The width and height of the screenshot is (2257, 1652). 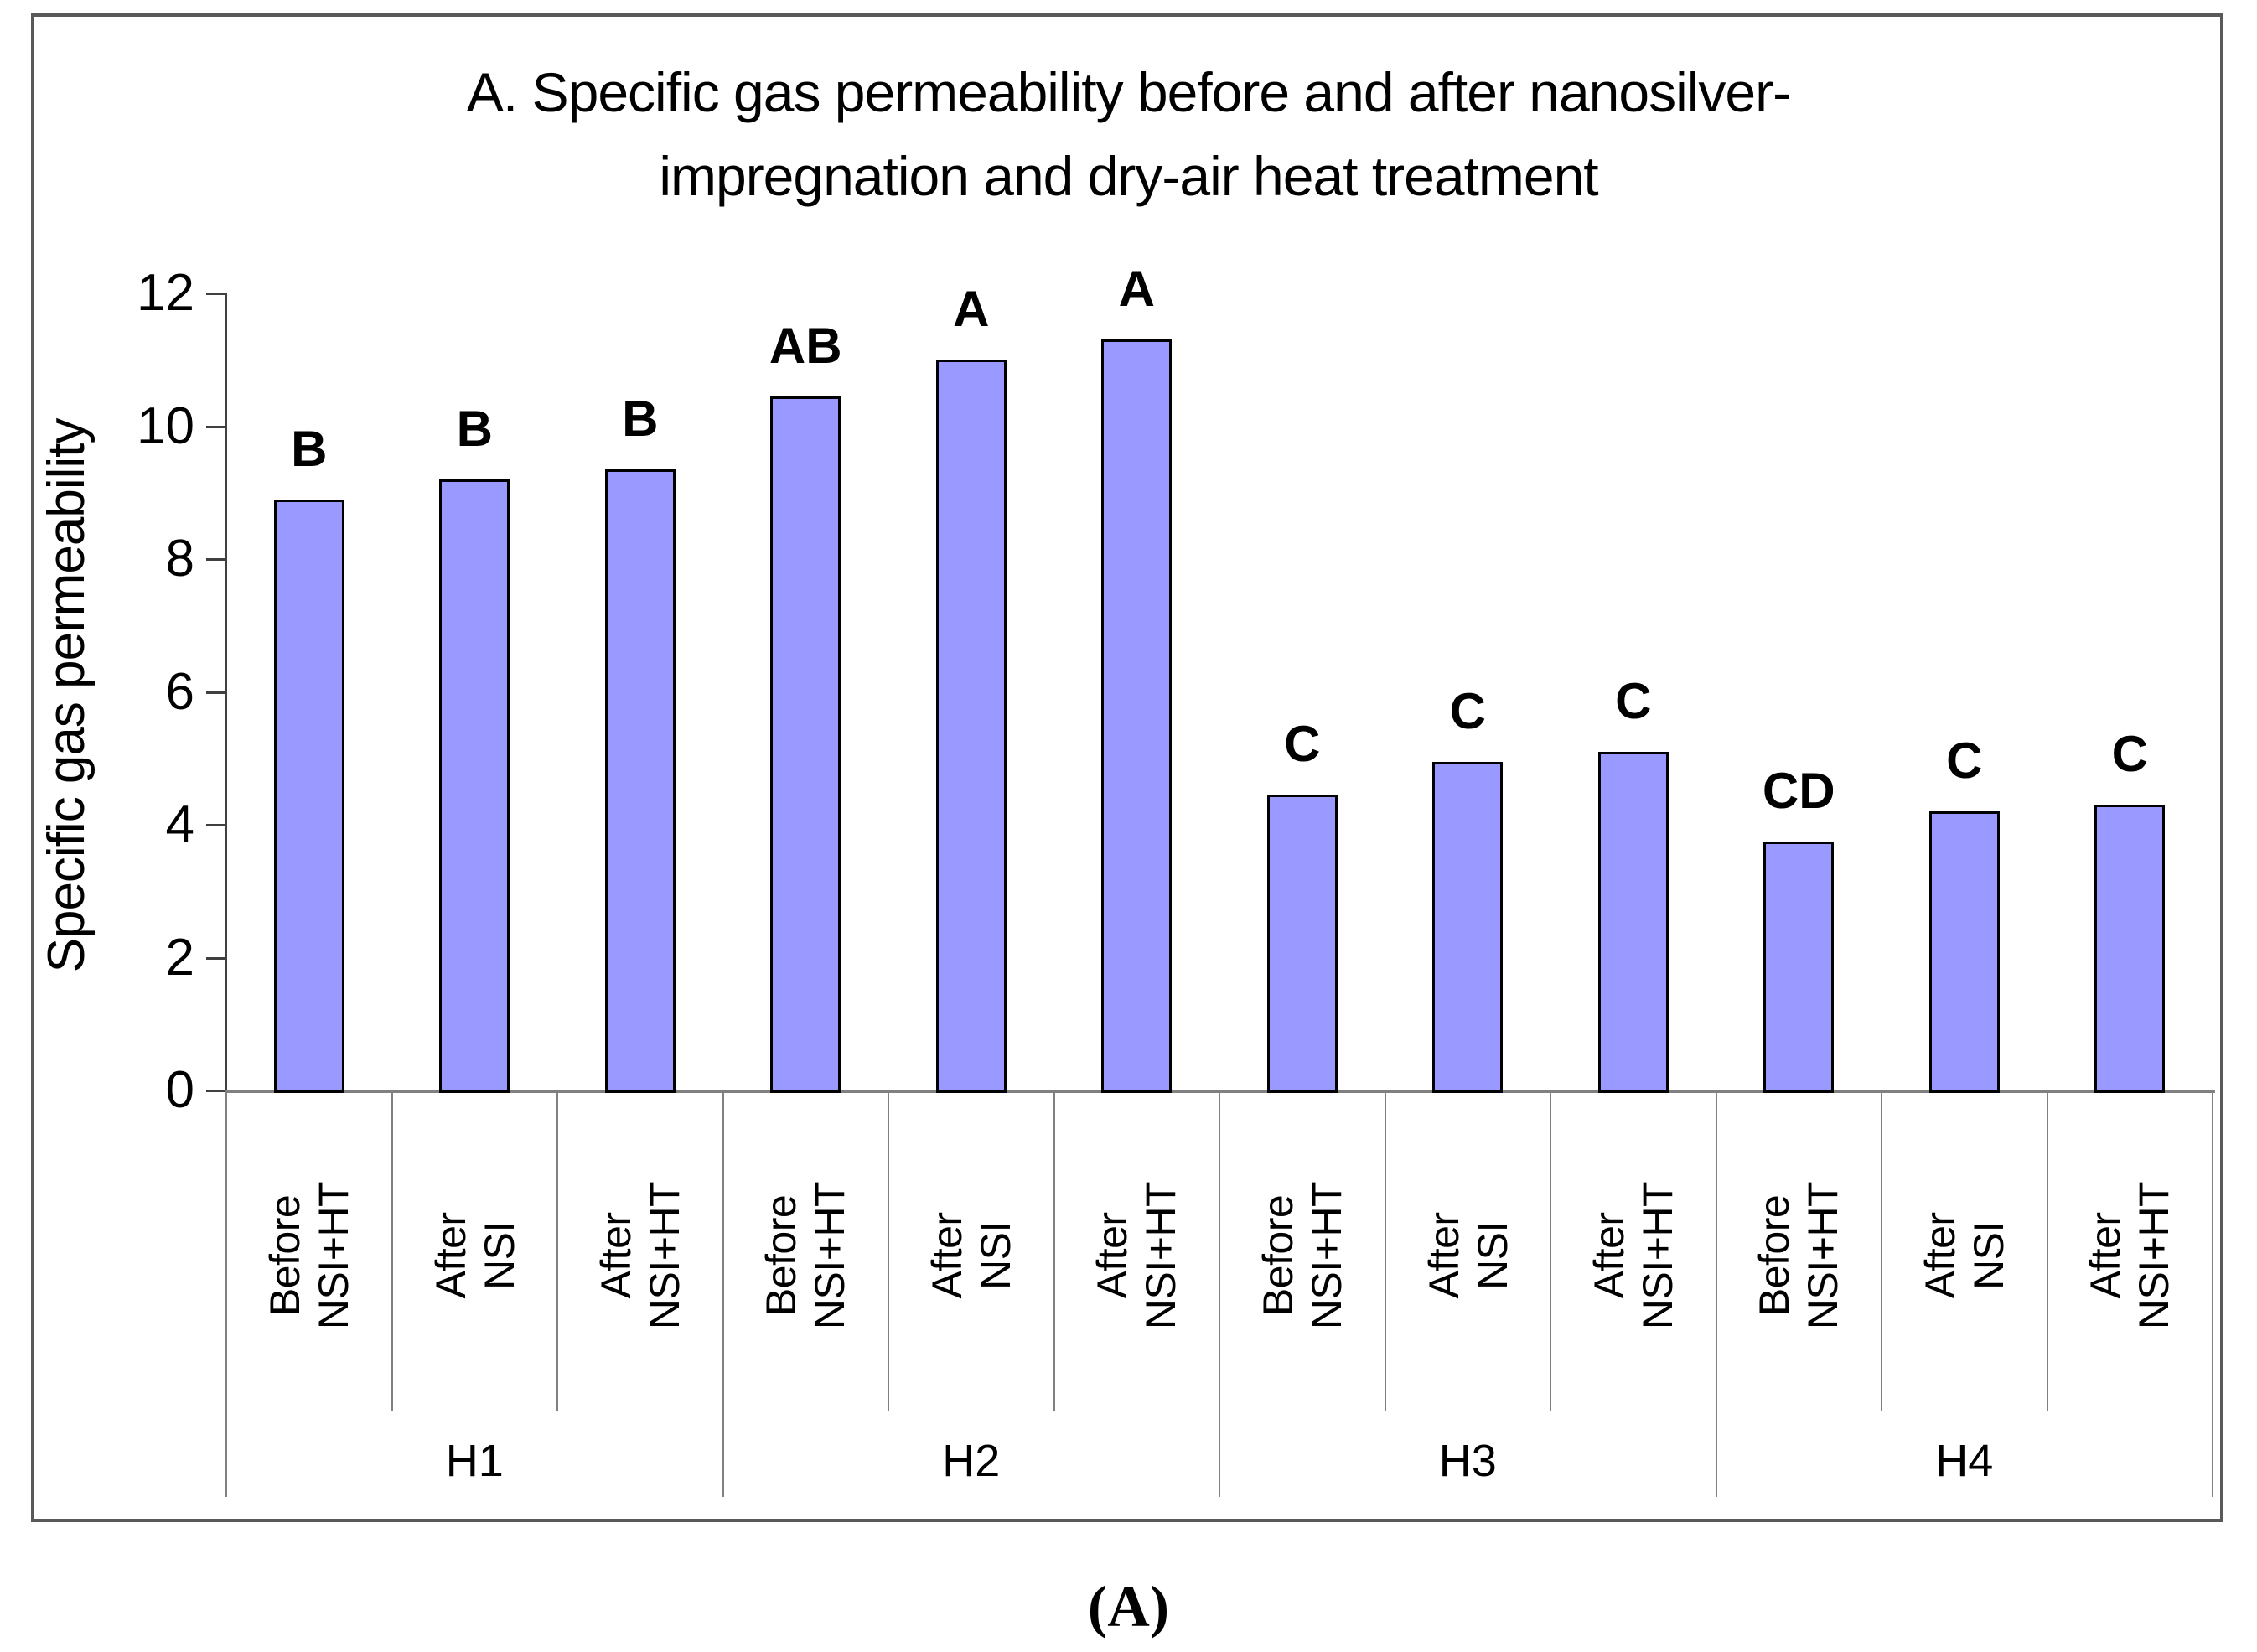 What do you see at coordinates (1128, 1607) in the screenshot?
I see `figure-caption: (A)` at bounding box center [1128, 1607].